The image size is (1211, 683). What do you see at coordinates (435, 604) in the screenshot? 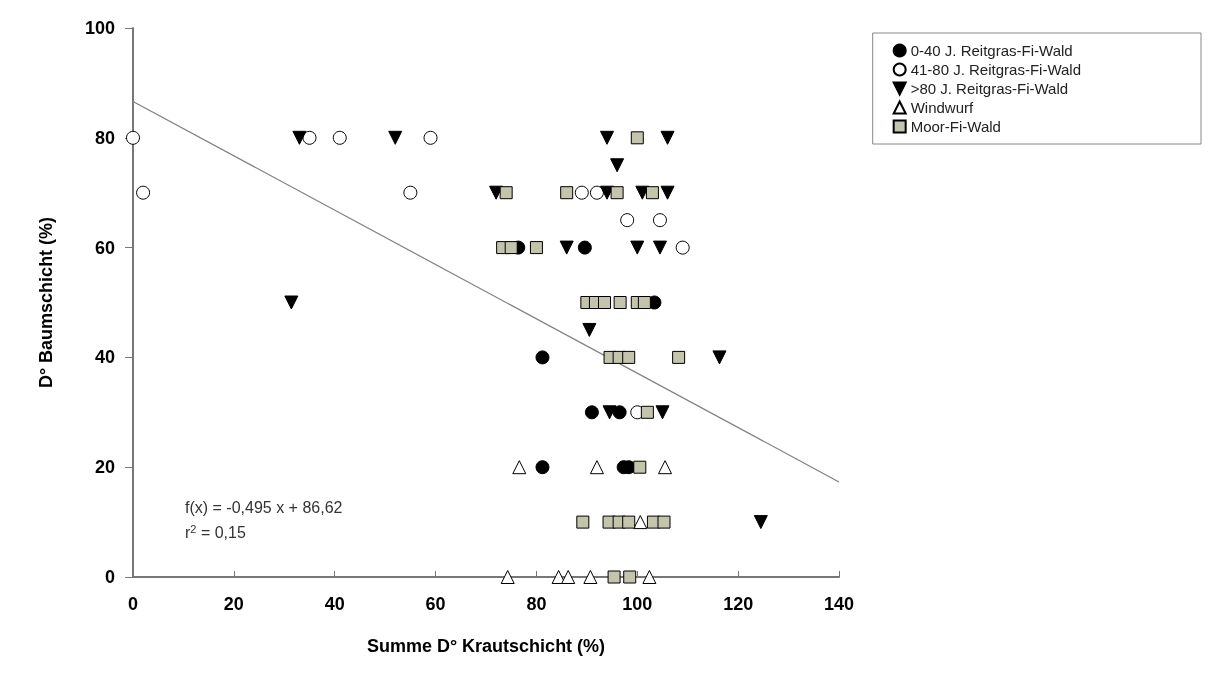
I see `x-tick-label: 60` at bounding box center [435, 604].